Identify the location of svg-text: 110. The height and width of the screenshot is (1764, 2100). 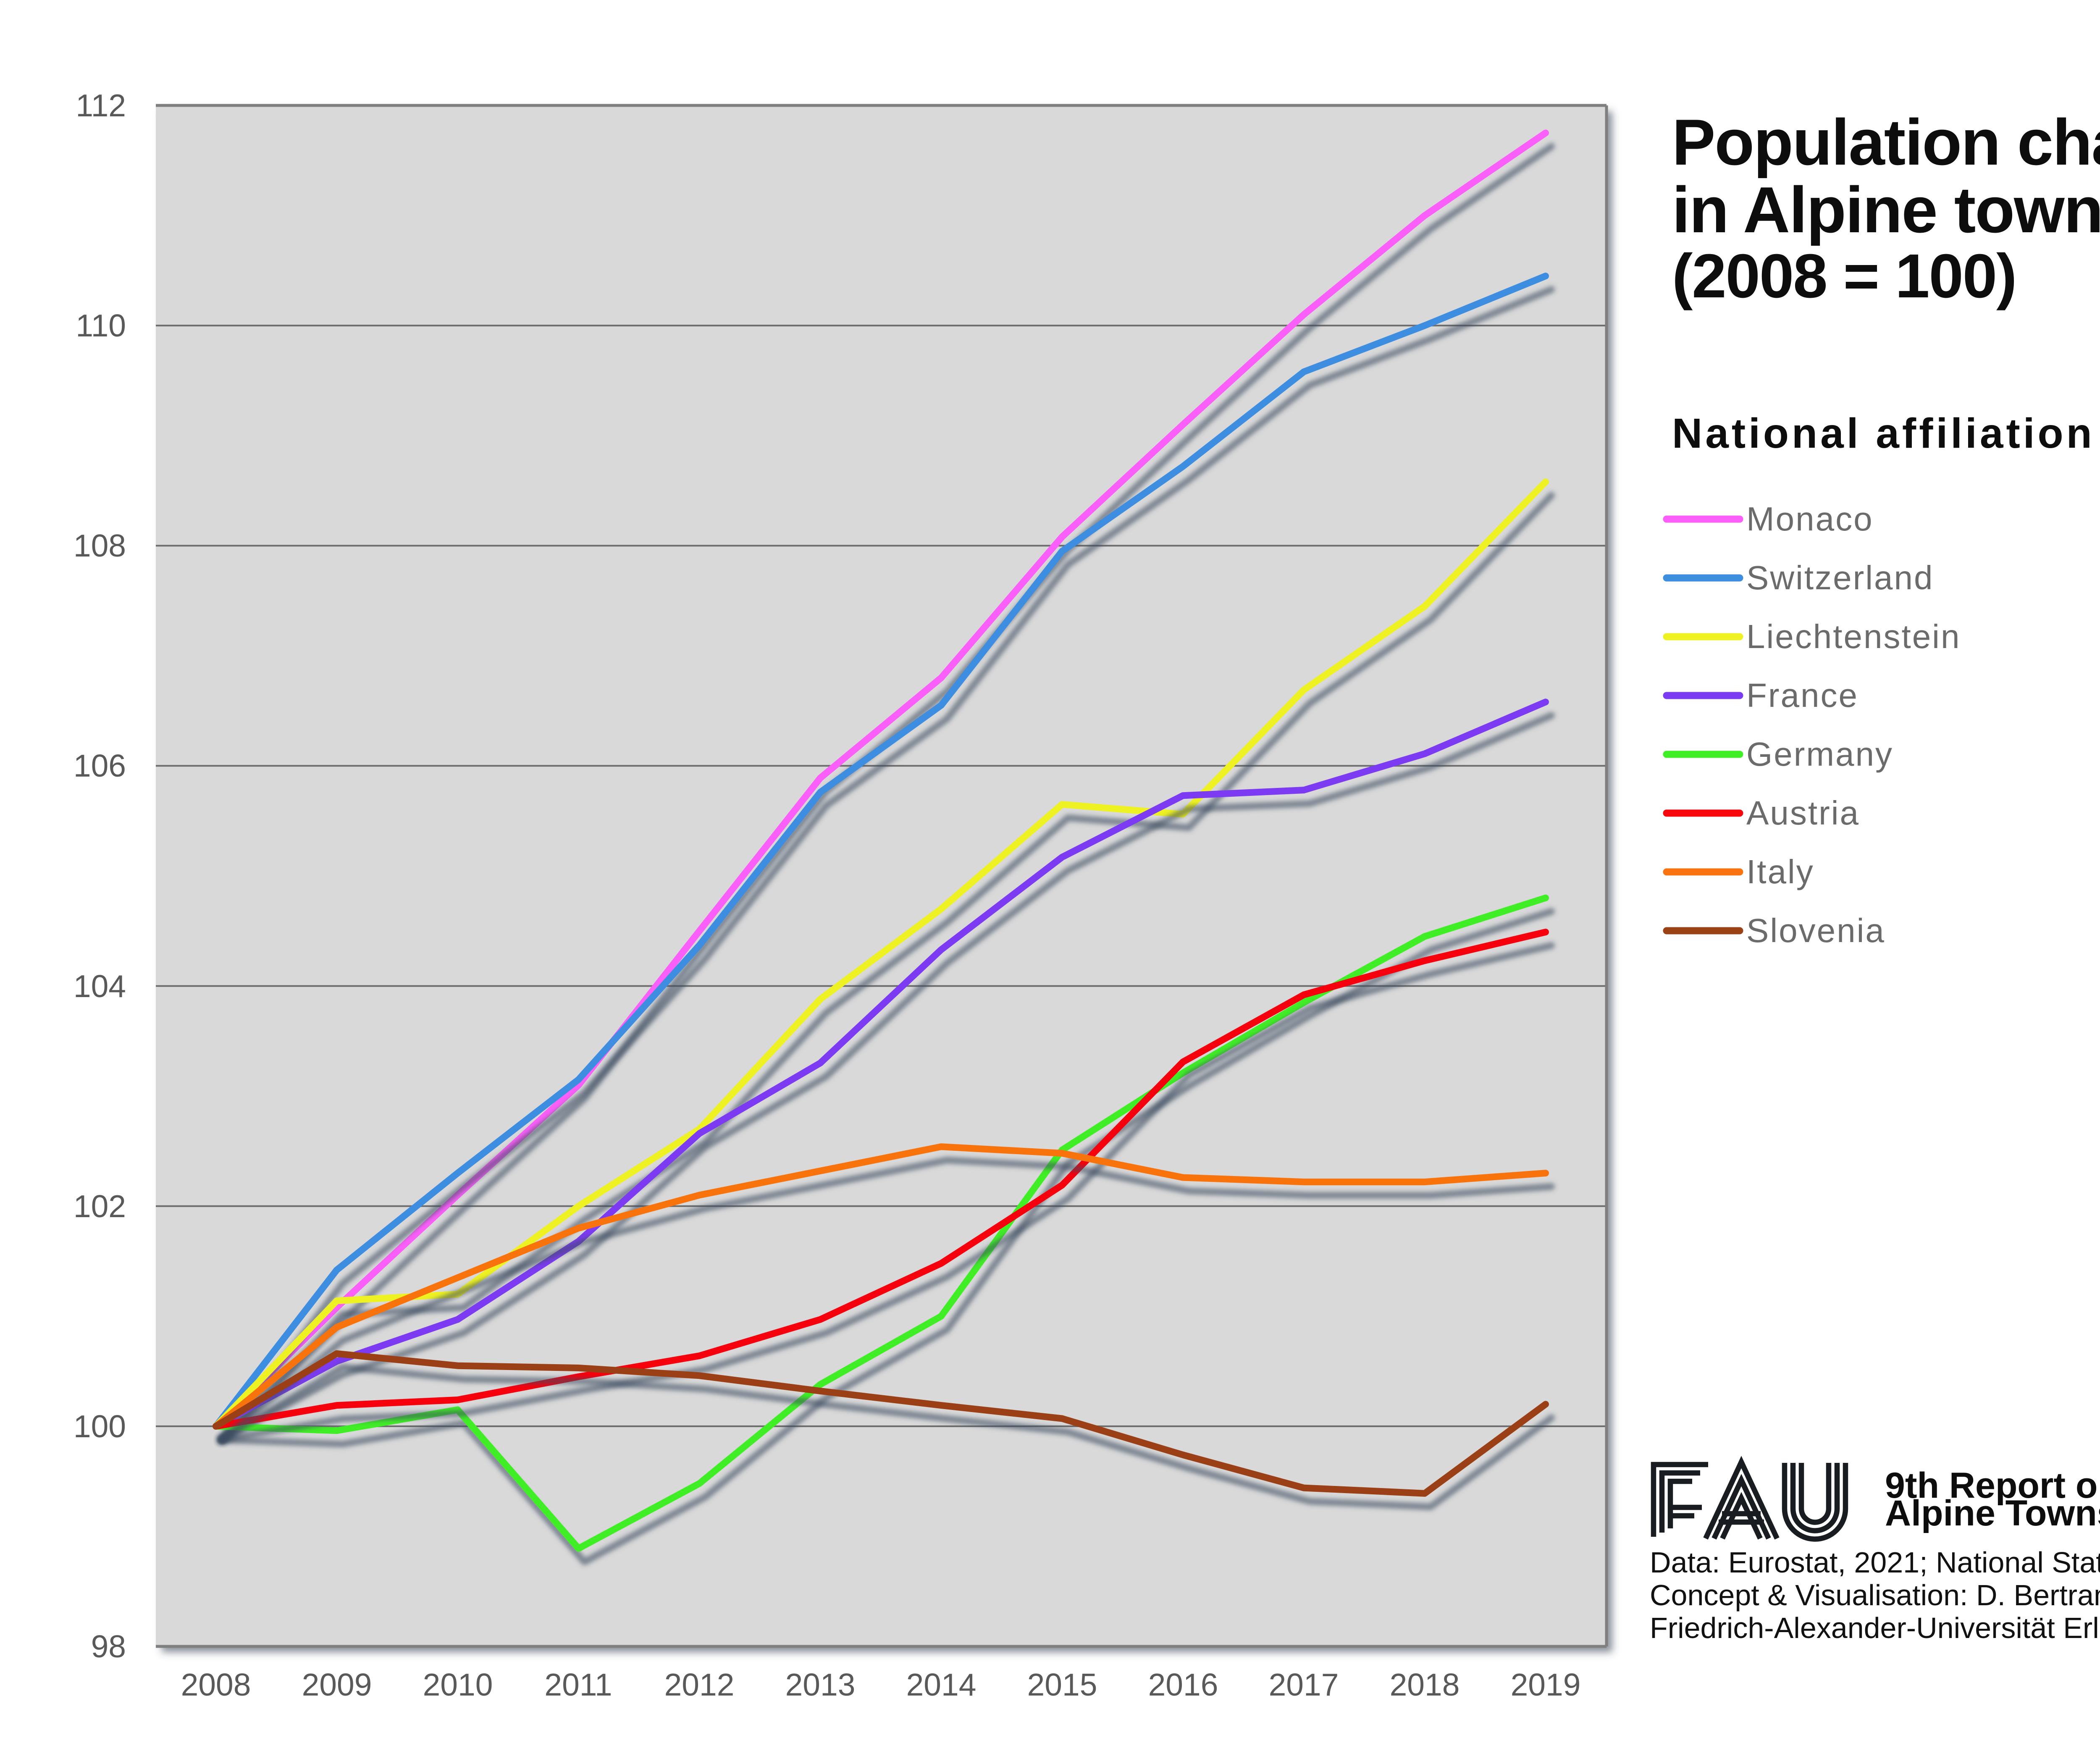
(101, 325).